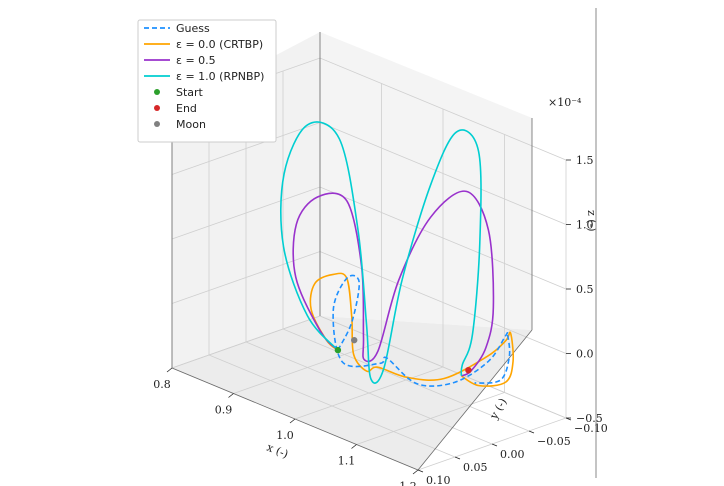  What do you see at coordinates (191, 124) in the screenshot?
I see `legend-label: Moon` at bounding box center [191, 124].